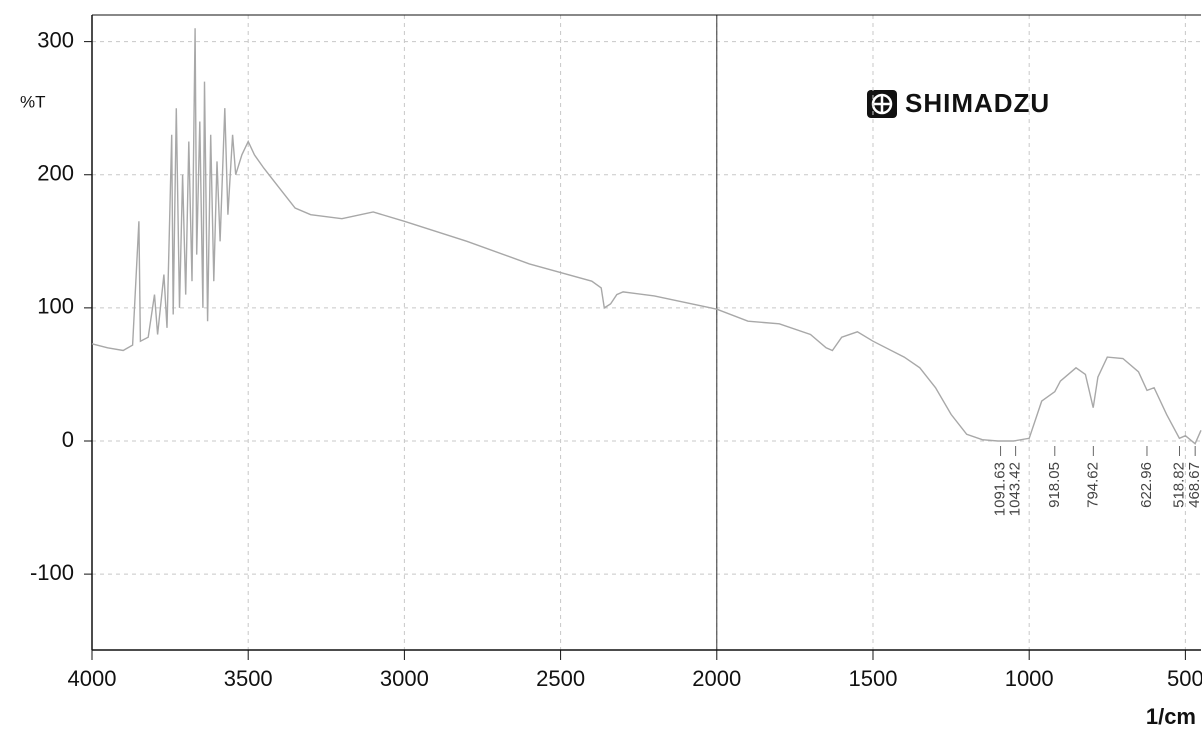 The height and width of the screenshot is (732, 1202). Describe the element at coordinates (560, 678) in the screenshot. I see `x-tick-label: 2500` at that location.